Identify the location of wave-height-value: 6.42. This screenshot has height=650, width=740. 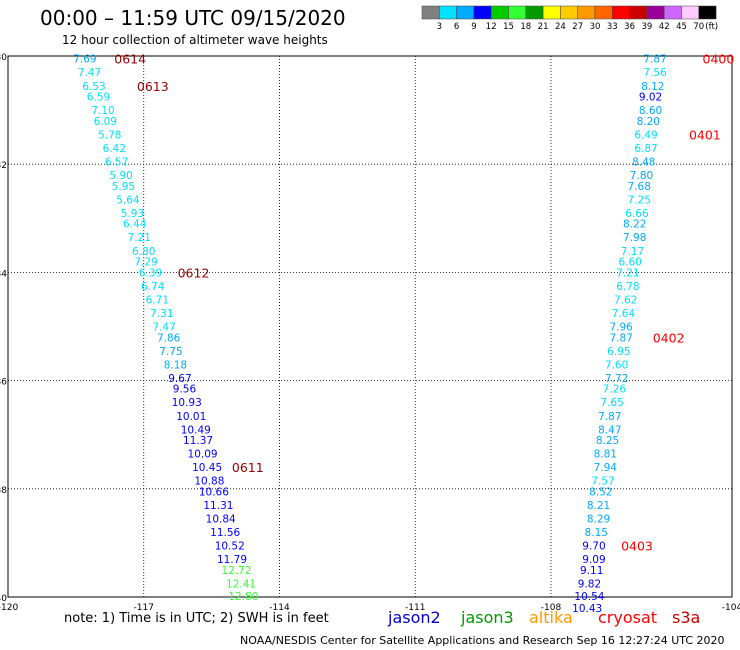
(114, 149).